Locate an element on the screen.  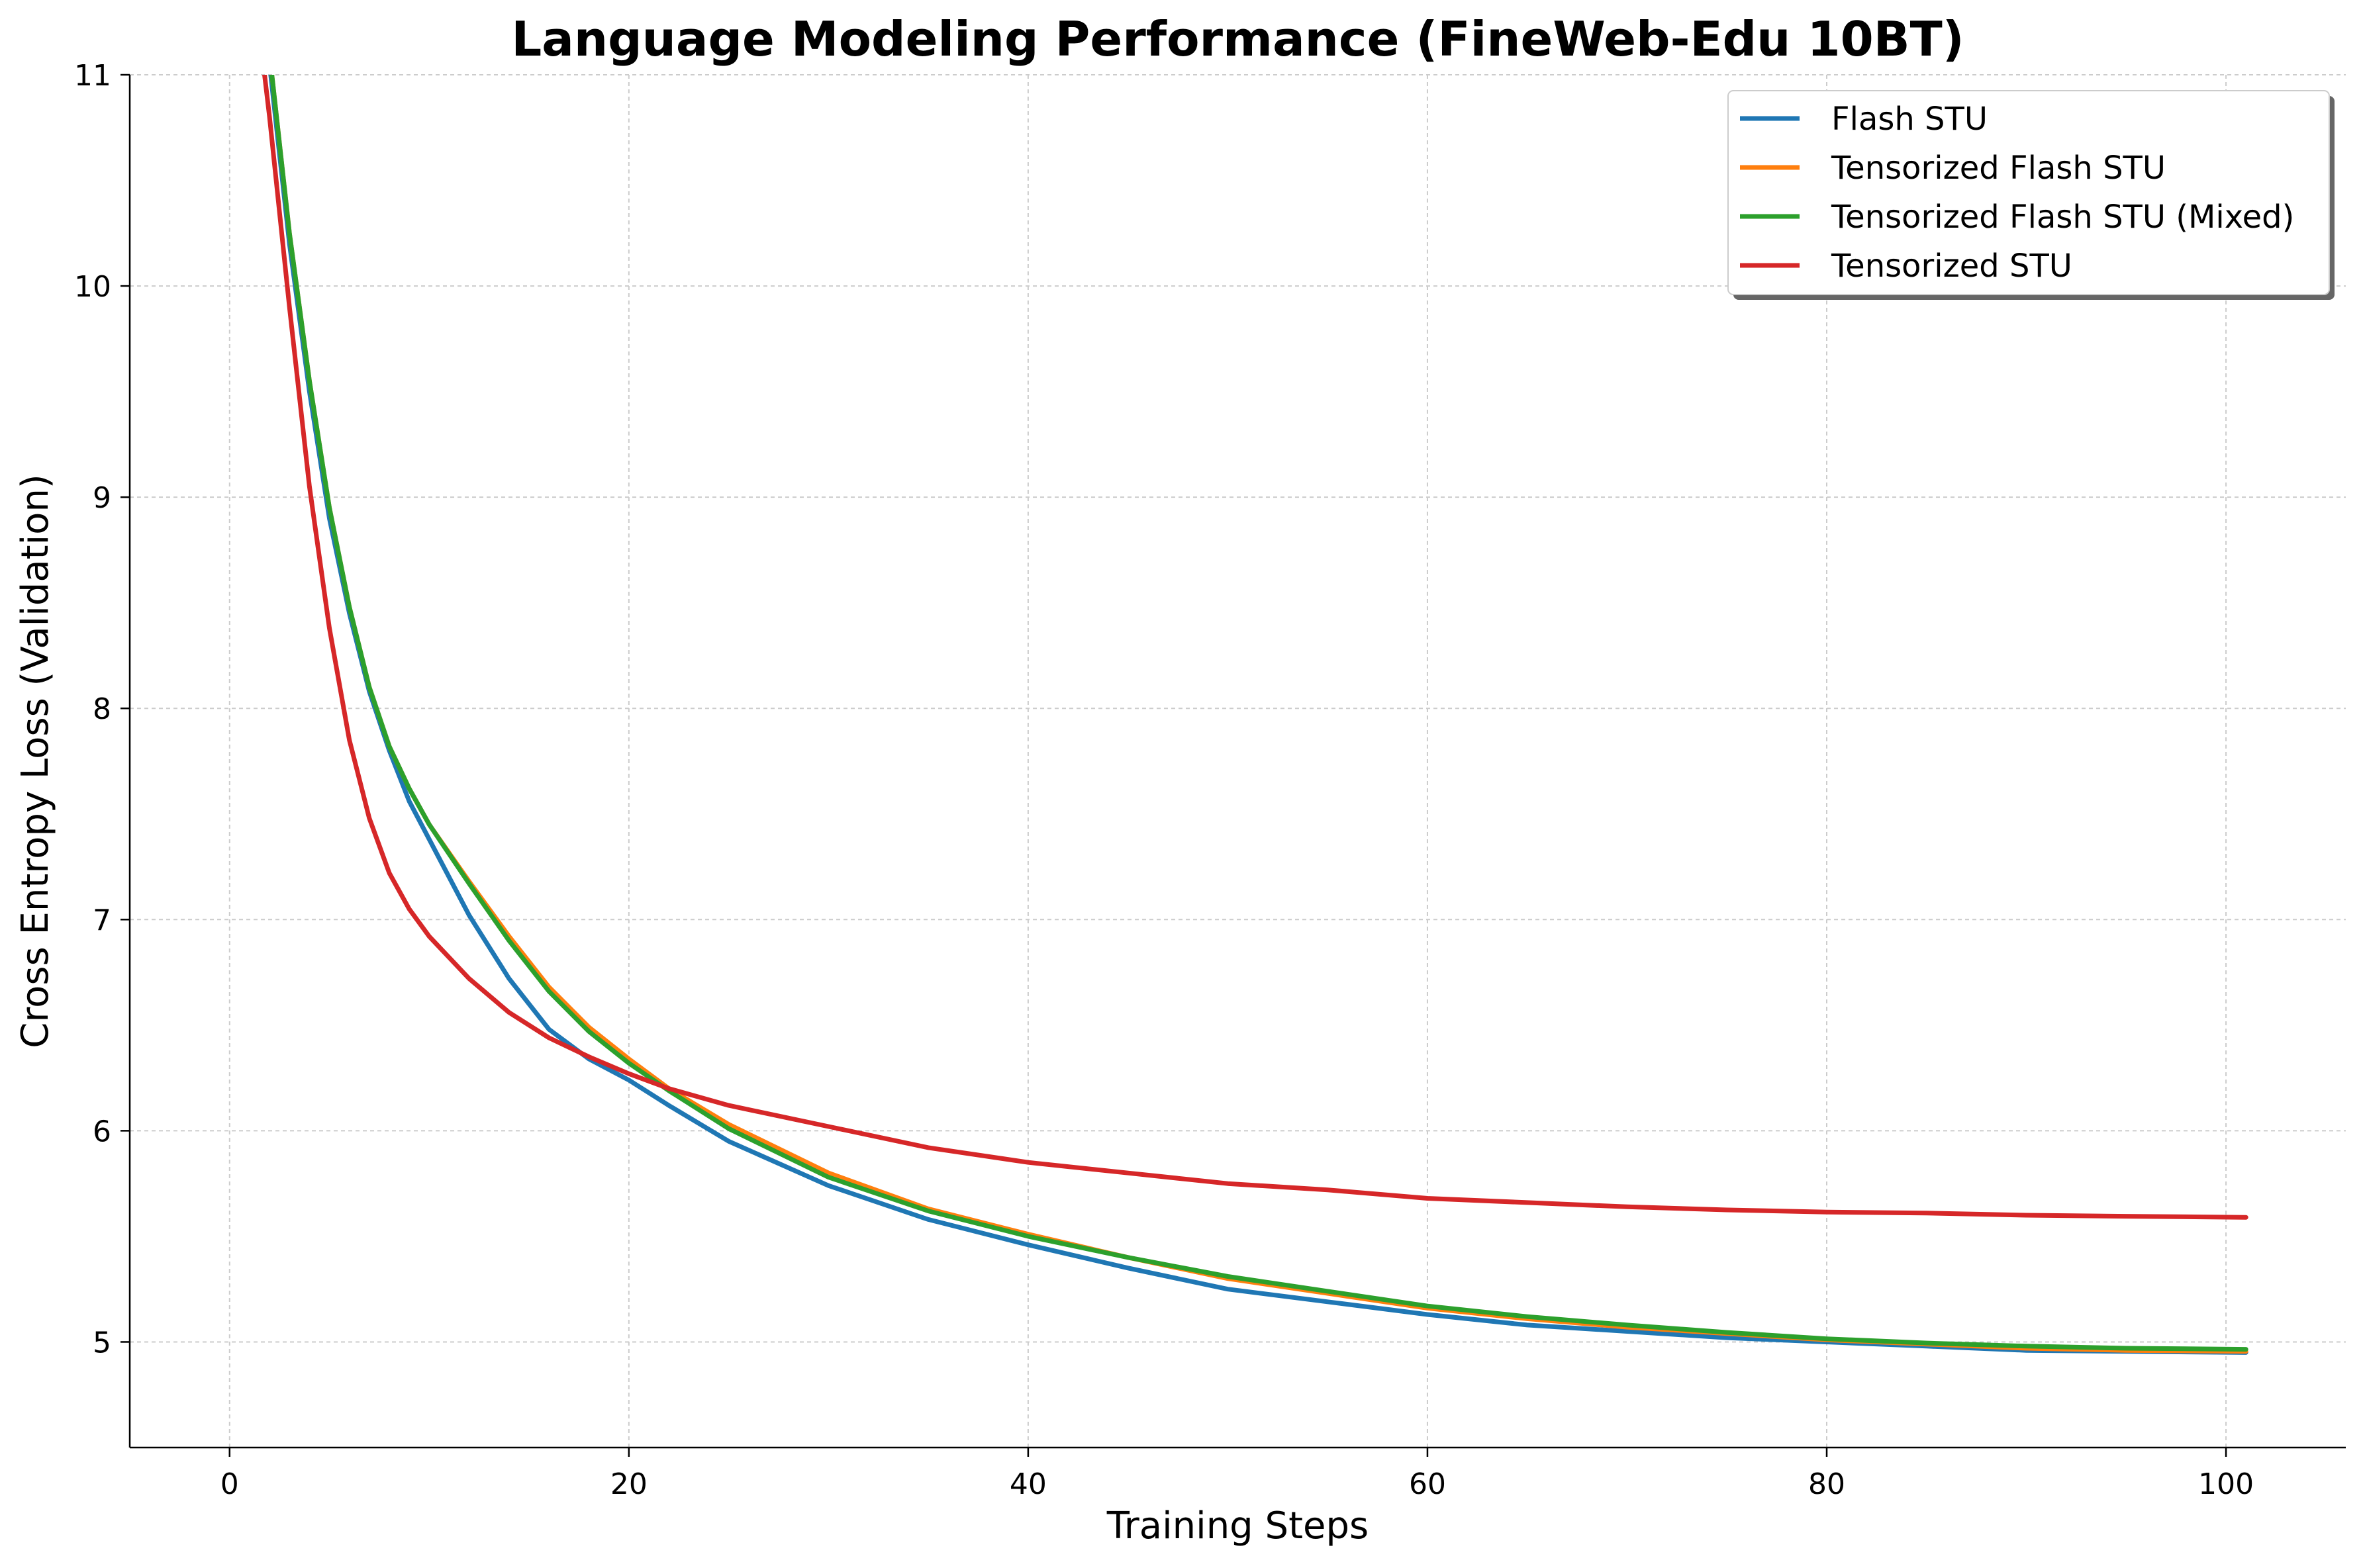
y-axis-label: Cross Entropy Loss (Validation) is located at coordinates (35, 761).